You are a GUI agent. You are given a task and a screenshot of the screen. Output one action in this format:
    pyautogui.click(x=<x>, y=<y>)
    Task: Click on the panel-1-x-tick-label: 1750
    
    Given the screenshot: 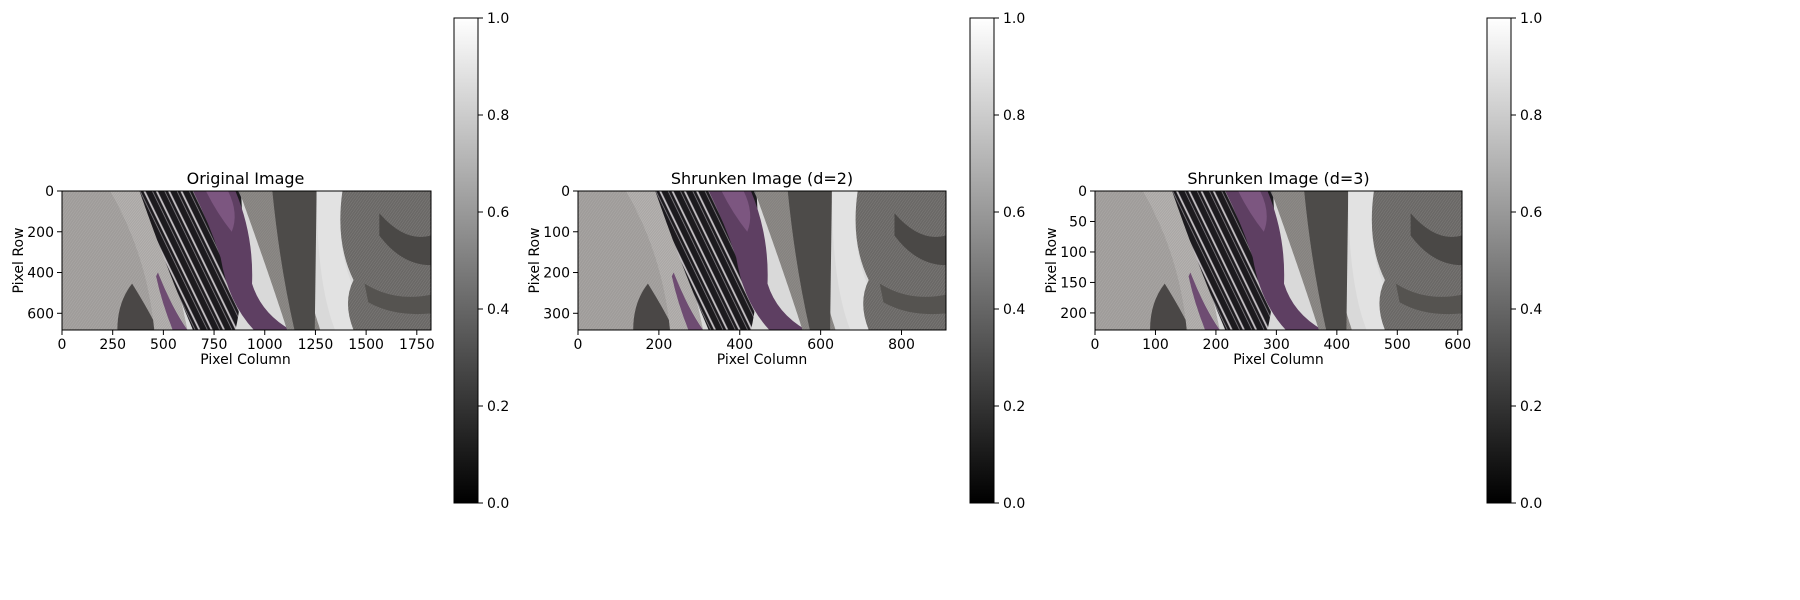 What is the action you would take?
    pyautogui.click(x=417, y=345)
    